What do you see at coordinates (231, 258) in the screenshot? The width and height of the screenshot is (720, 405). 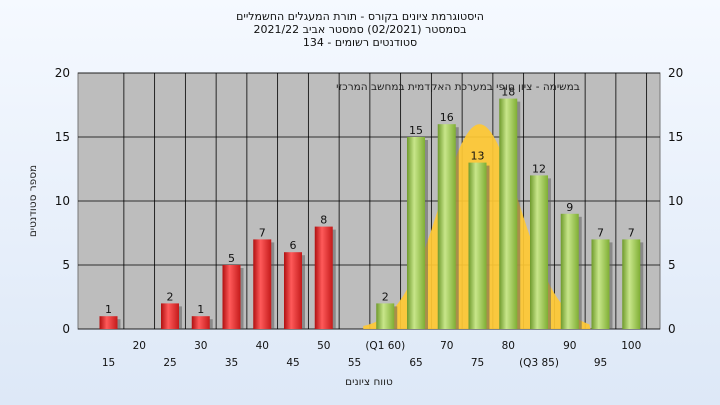 I see `data-label: 5` at bounding box center [231, 258].